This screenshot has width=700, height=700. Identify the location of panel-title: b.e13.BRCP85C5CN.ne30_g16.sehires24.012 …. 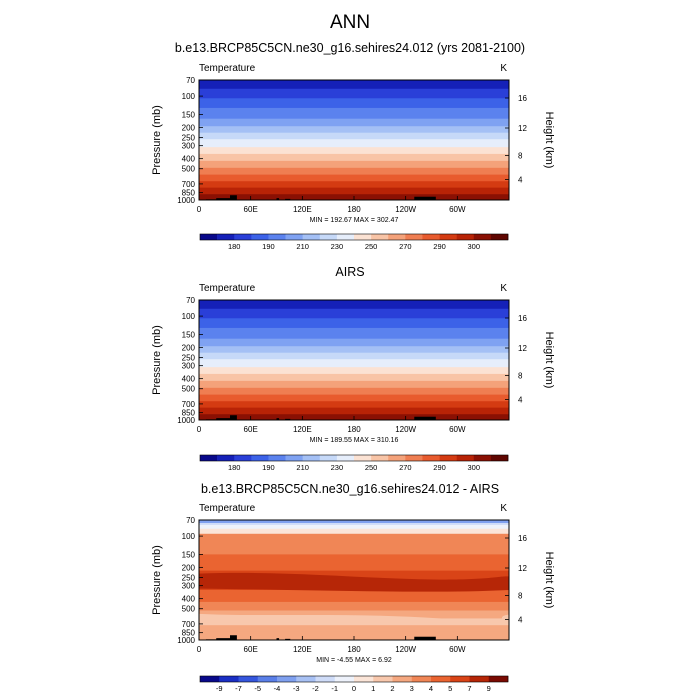
(350, 48).